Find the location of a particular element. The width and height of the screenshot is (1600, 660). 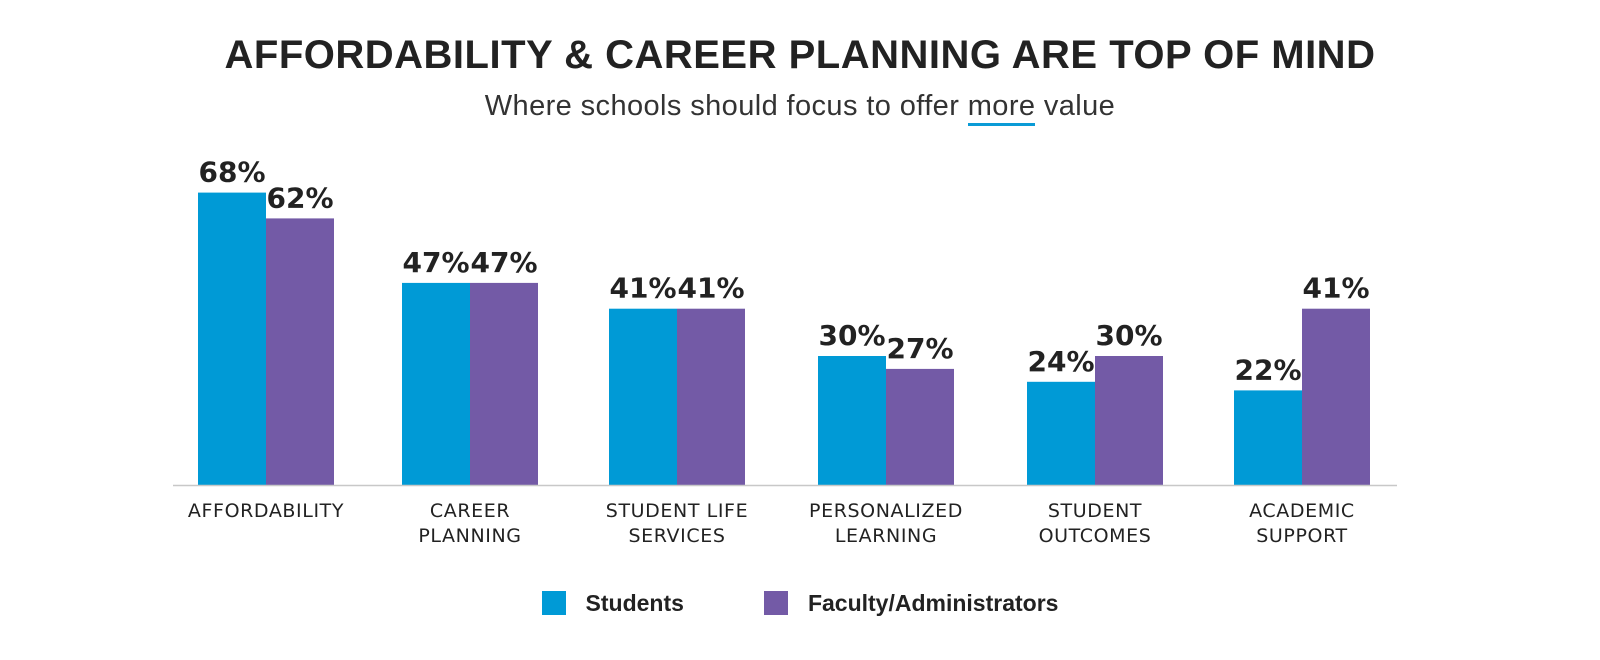

subtitle-text-start: Where schools should focus to offer is located at coordinates (726, 106).